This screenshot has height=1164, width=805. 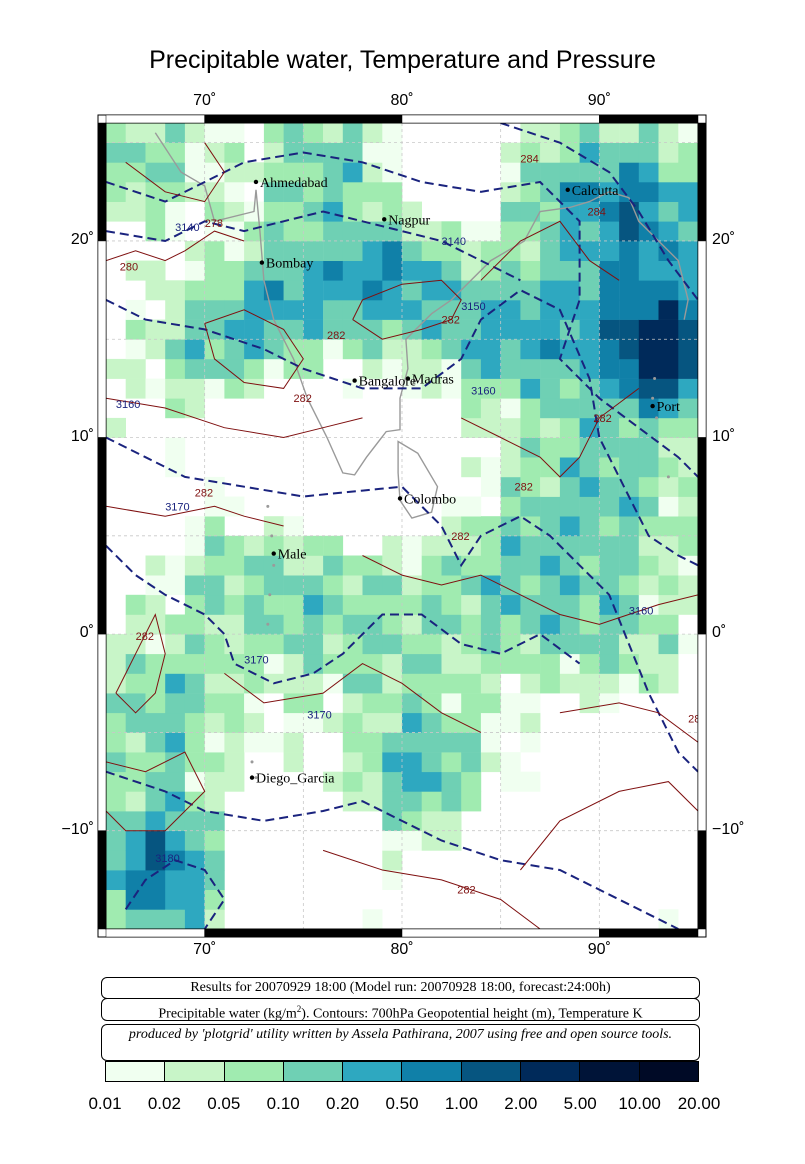 I want to click on lat-tick-label-right: 10˚, so click(x=724, y=436).